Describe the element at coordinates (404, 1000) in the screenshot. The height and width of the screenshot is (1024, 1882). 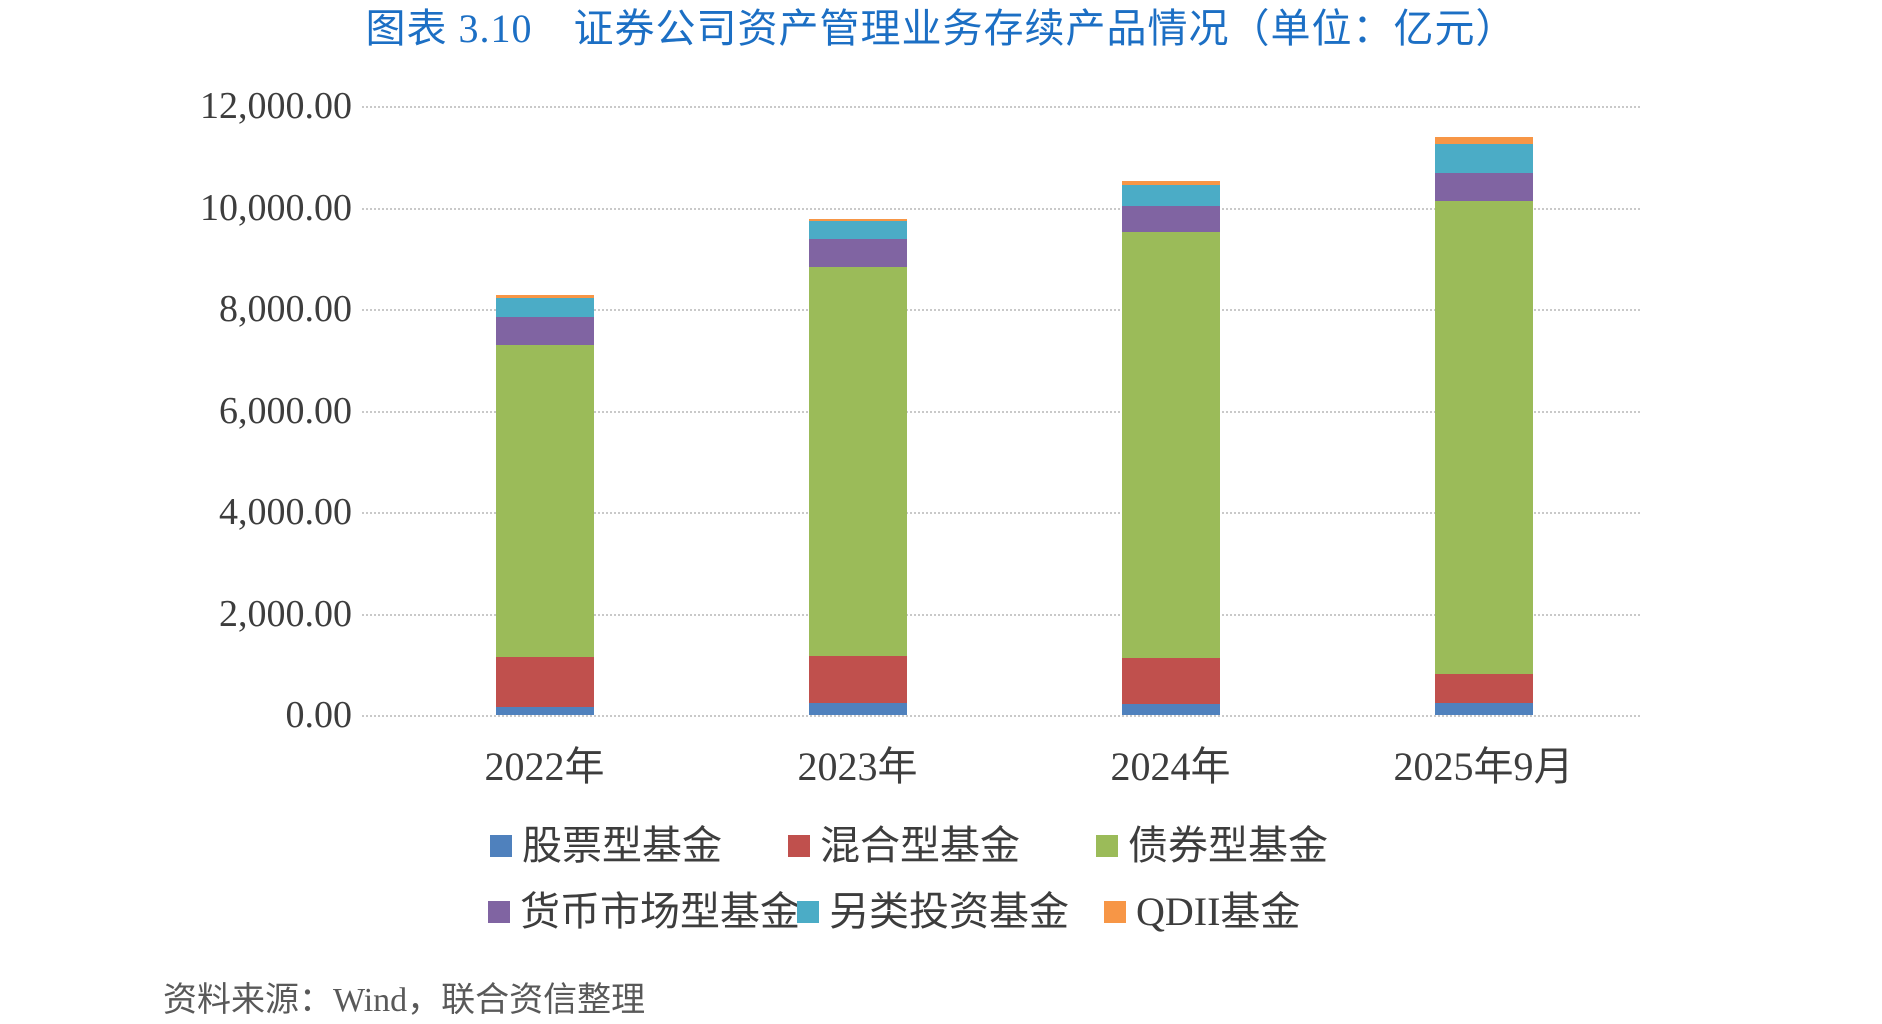
I see `source-note: 资料来源：Wind，联合资信整理` at that location.